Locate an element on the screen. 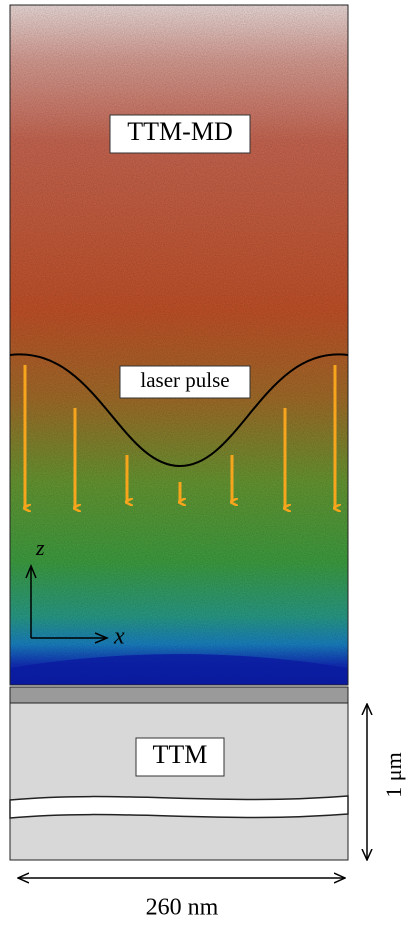  pulse-curve is located at coordinates (179, 410).